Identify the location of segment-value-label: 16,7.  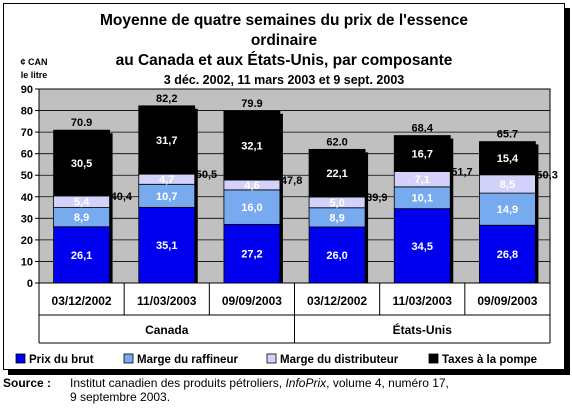
(422, 155).